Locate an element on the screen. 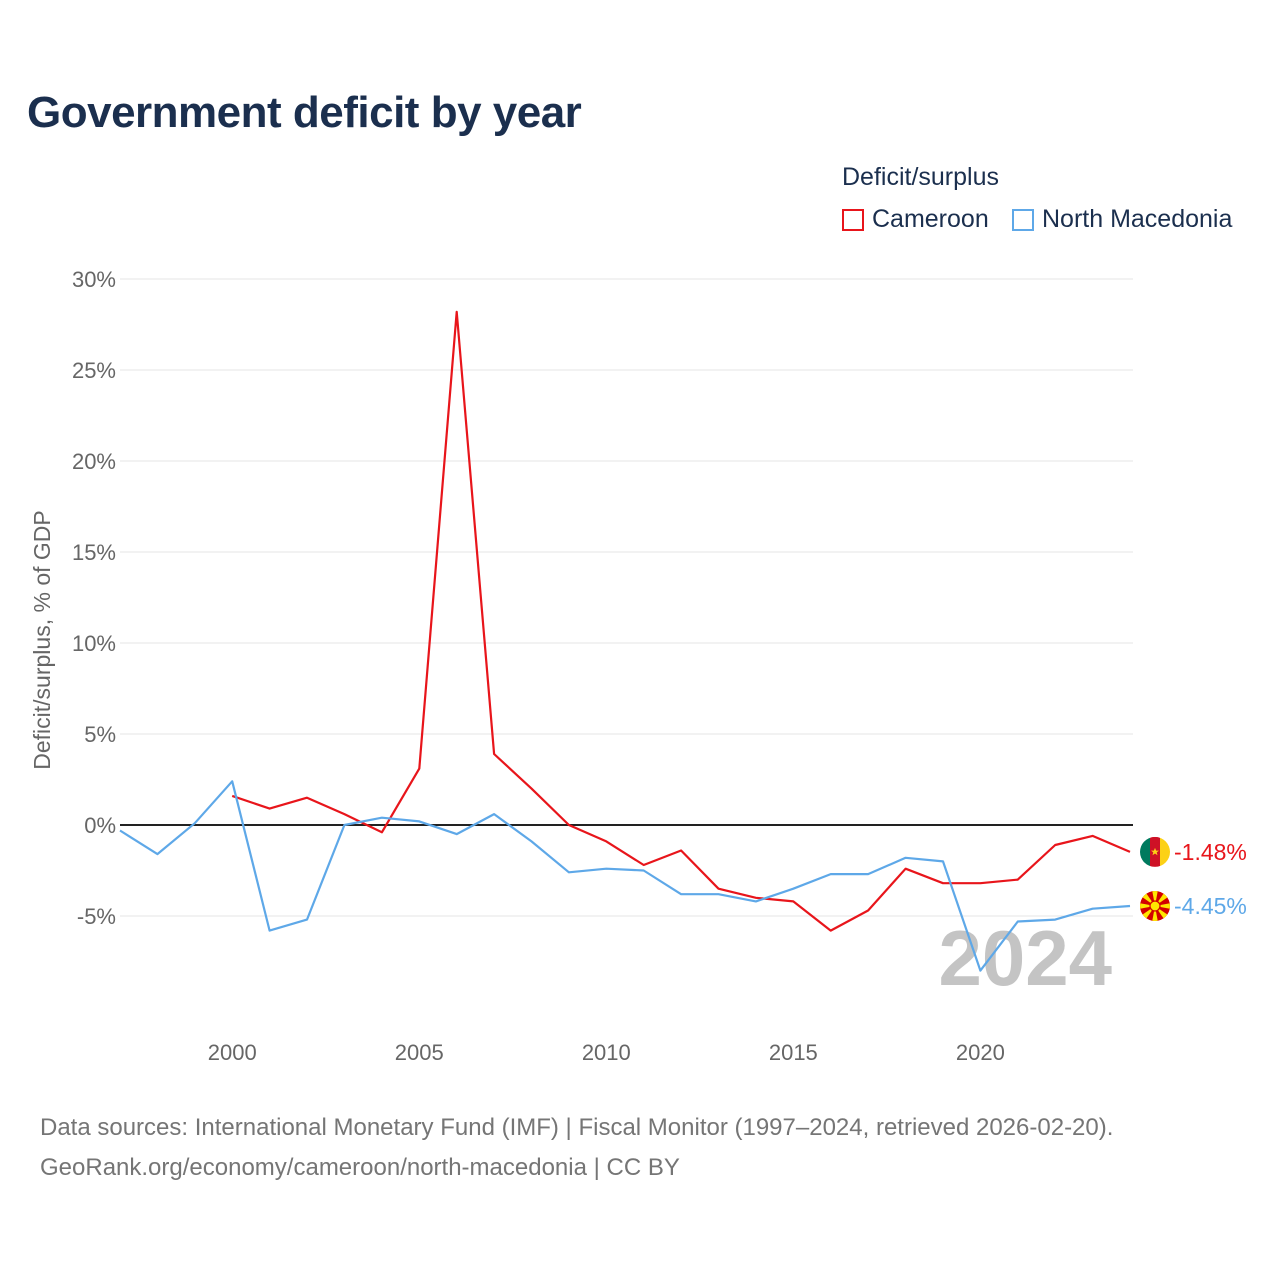 The height and width of the screenshot is (1280, 1280). x-tick-label: 2000 is located at coordinates (232, 1052).